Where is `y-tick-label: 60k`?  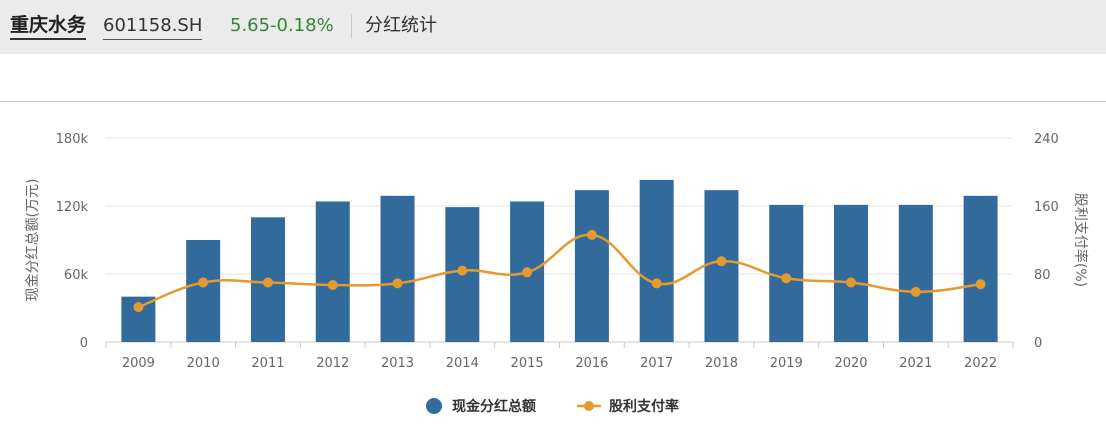 y-tick-label: 60k is located at coordinates (76, 275).